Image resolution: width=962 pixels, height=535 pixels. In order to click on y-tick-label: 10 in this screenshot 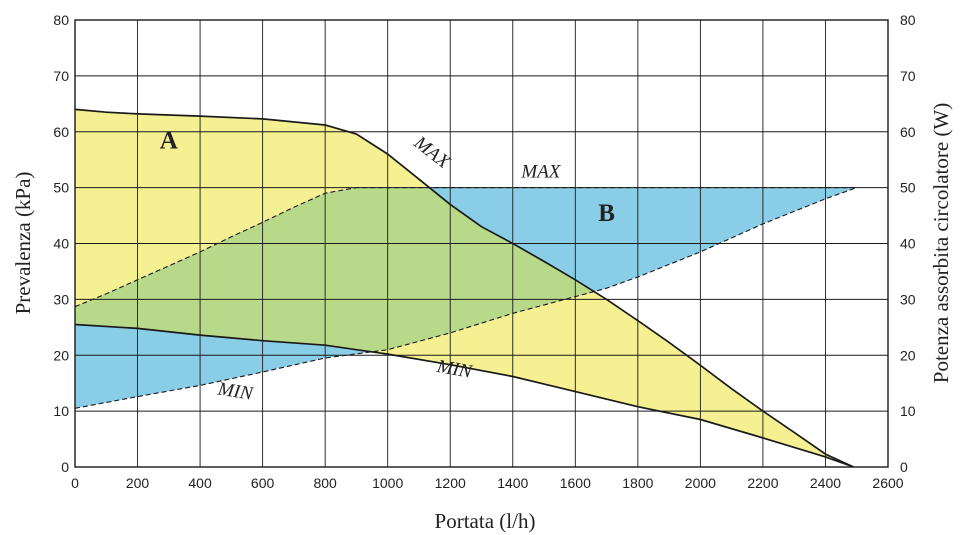, I will do `click(61, 411)`.